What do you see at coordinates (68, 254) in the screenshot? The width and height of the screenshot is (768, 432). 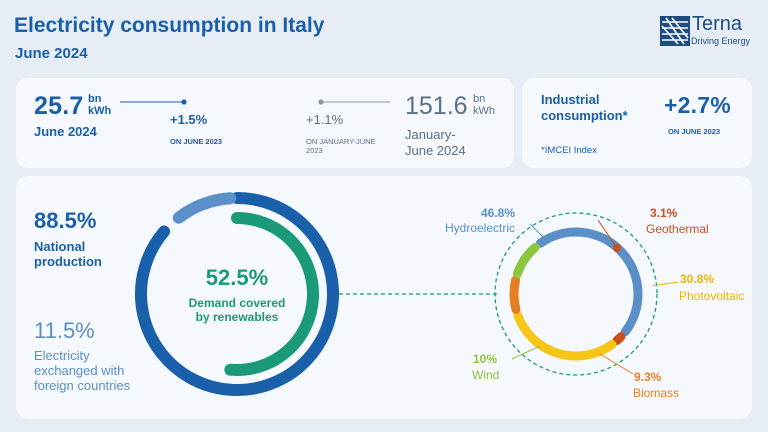 I see `national-production-label: National production` at bounding box center [68, 254].